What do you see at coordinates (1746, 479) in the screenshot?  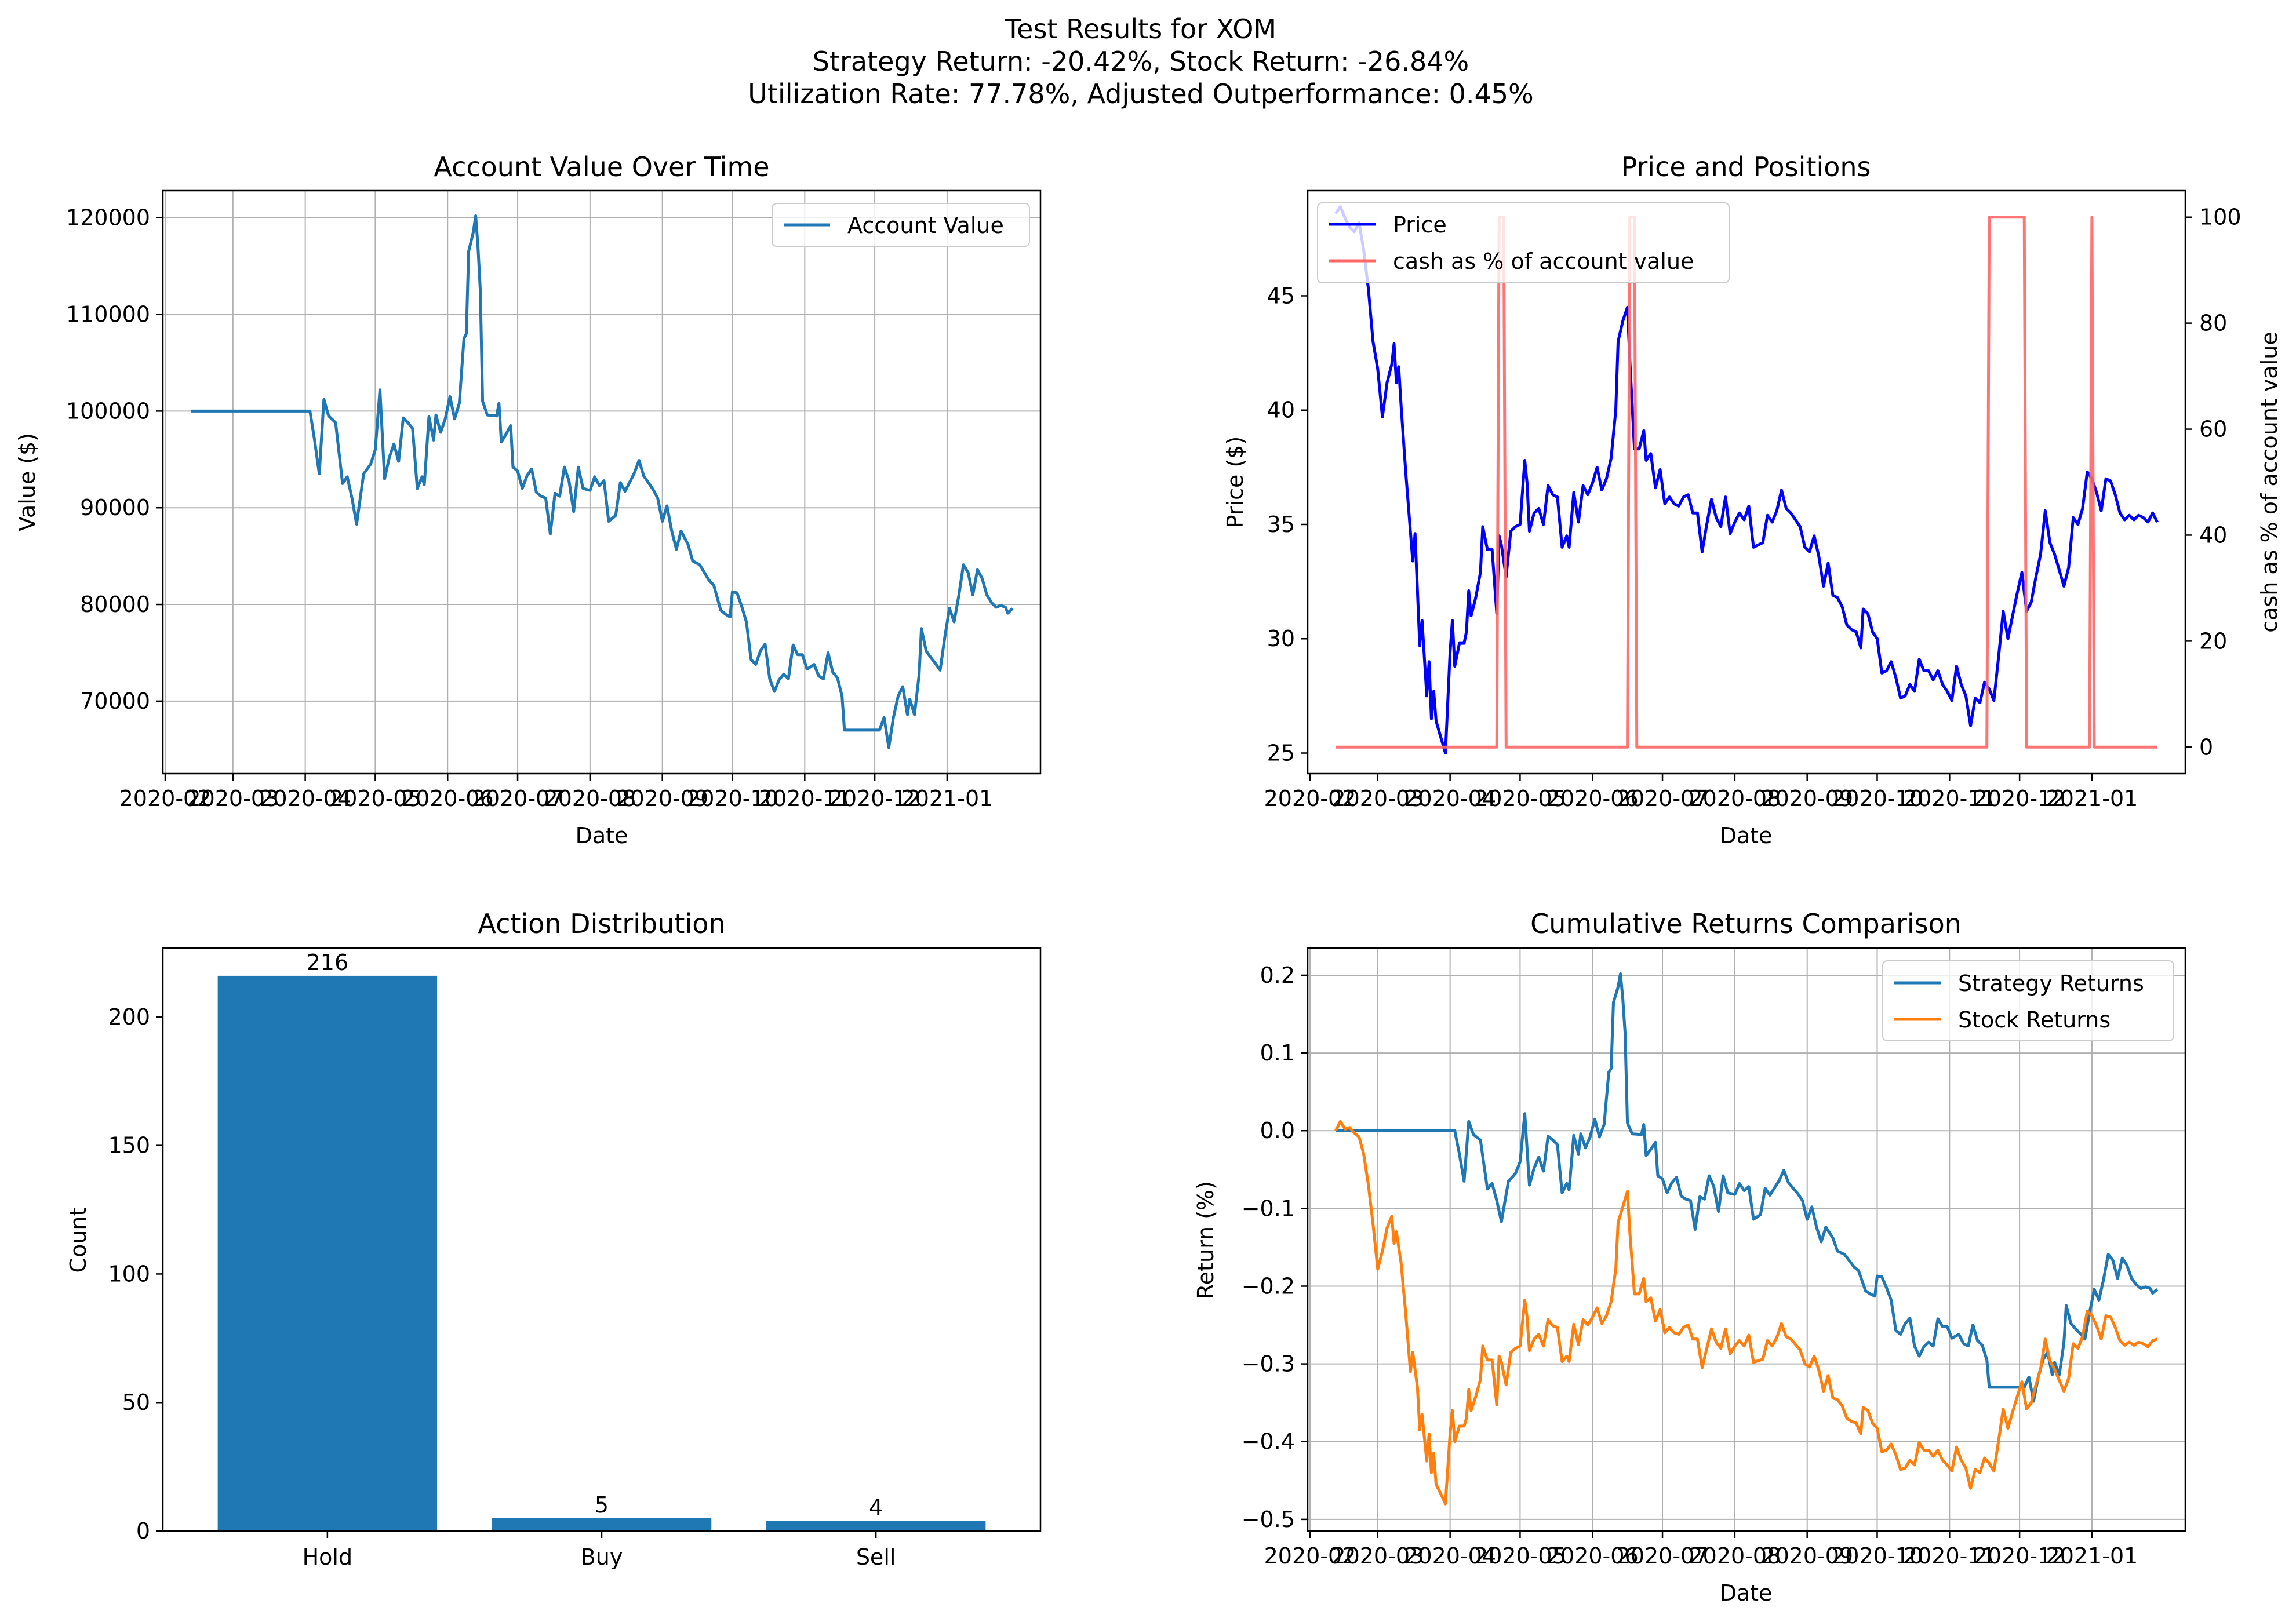 I see `price-line` at bounding box center [1746, 479].